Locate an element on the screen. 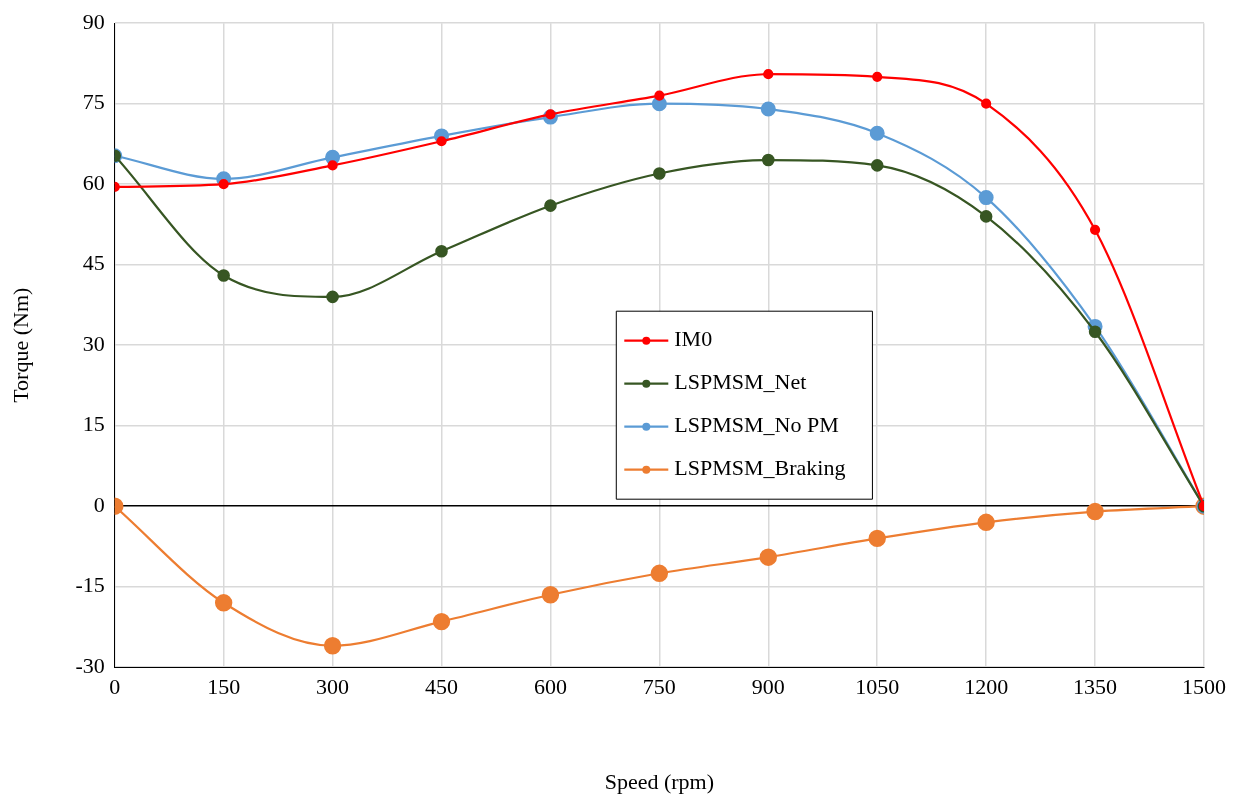 The height and width of the screenshot is (805, 1239). y-tick-label: 30 is located at coordinates (93, 343).